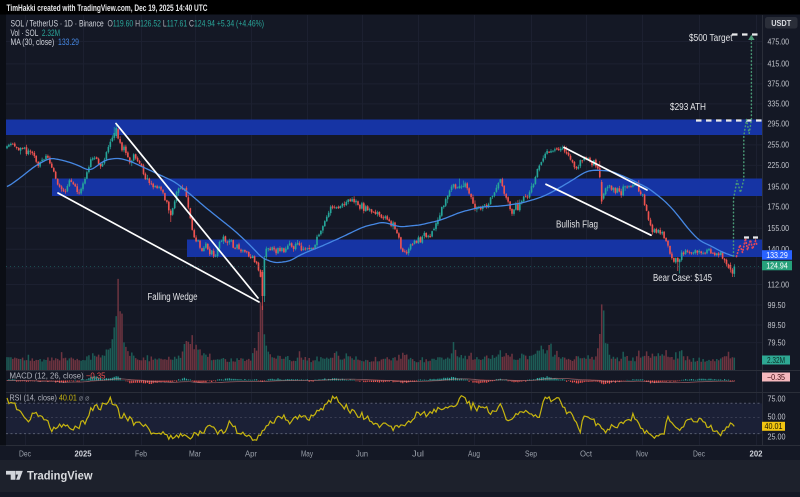  What do you see at coordinates (586, 453) in the screenshot?
I see `svg-text: Oct` at bounding box center [586, 453].